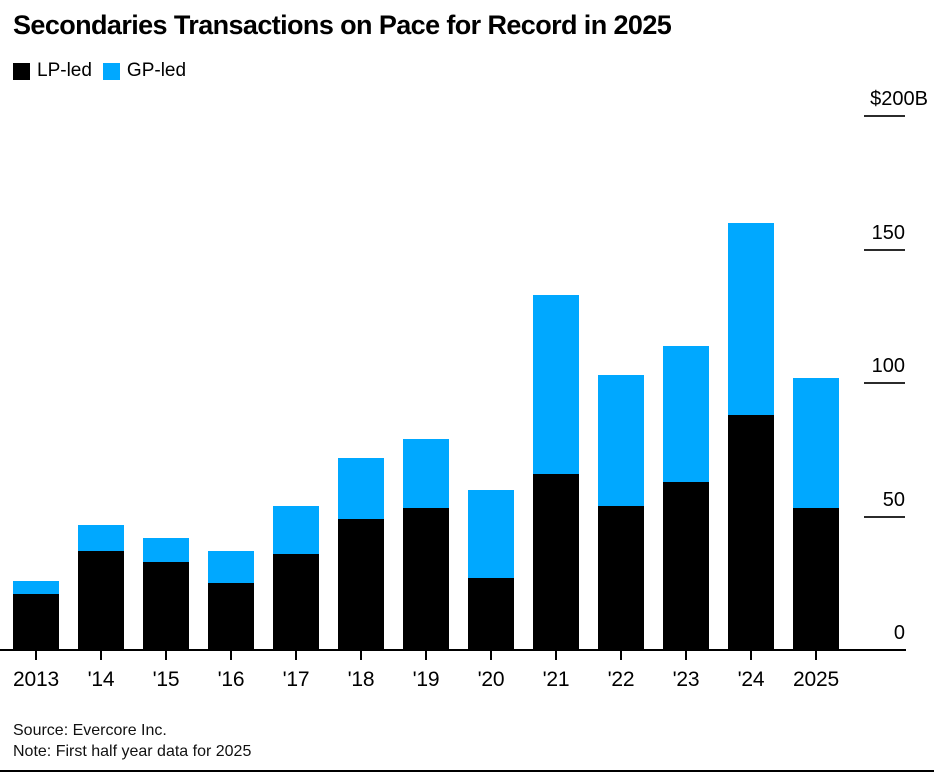 This screenshot has height=773, width=934. Describe the element at coordinates (361, 679) in the screenshot. I see `x-axis-label: '18` at that location.